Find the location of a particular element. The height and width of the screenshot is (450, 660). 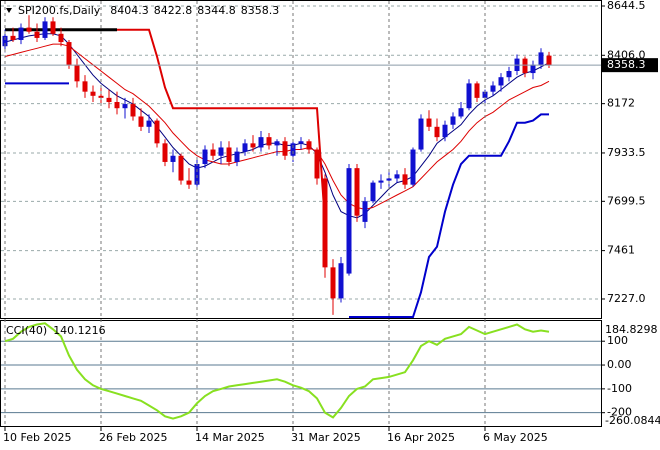

header: SPI200.fs,Daily 8404.3 8422.8 8344.8 8358.3 is located at coordinates (148, 10).